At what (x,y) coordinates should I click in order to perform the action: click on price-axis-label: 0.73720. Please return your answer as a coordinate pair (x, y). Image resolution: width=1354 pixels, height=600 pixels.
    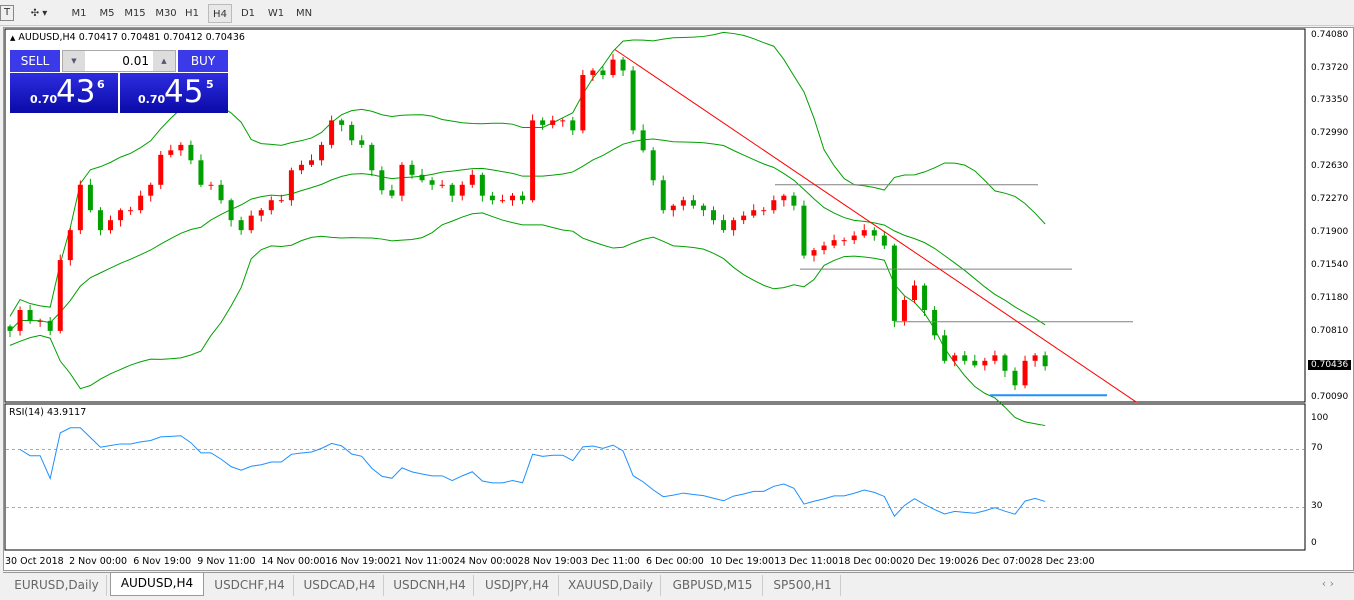
    Looking at the image, I should click on (1330, 68).